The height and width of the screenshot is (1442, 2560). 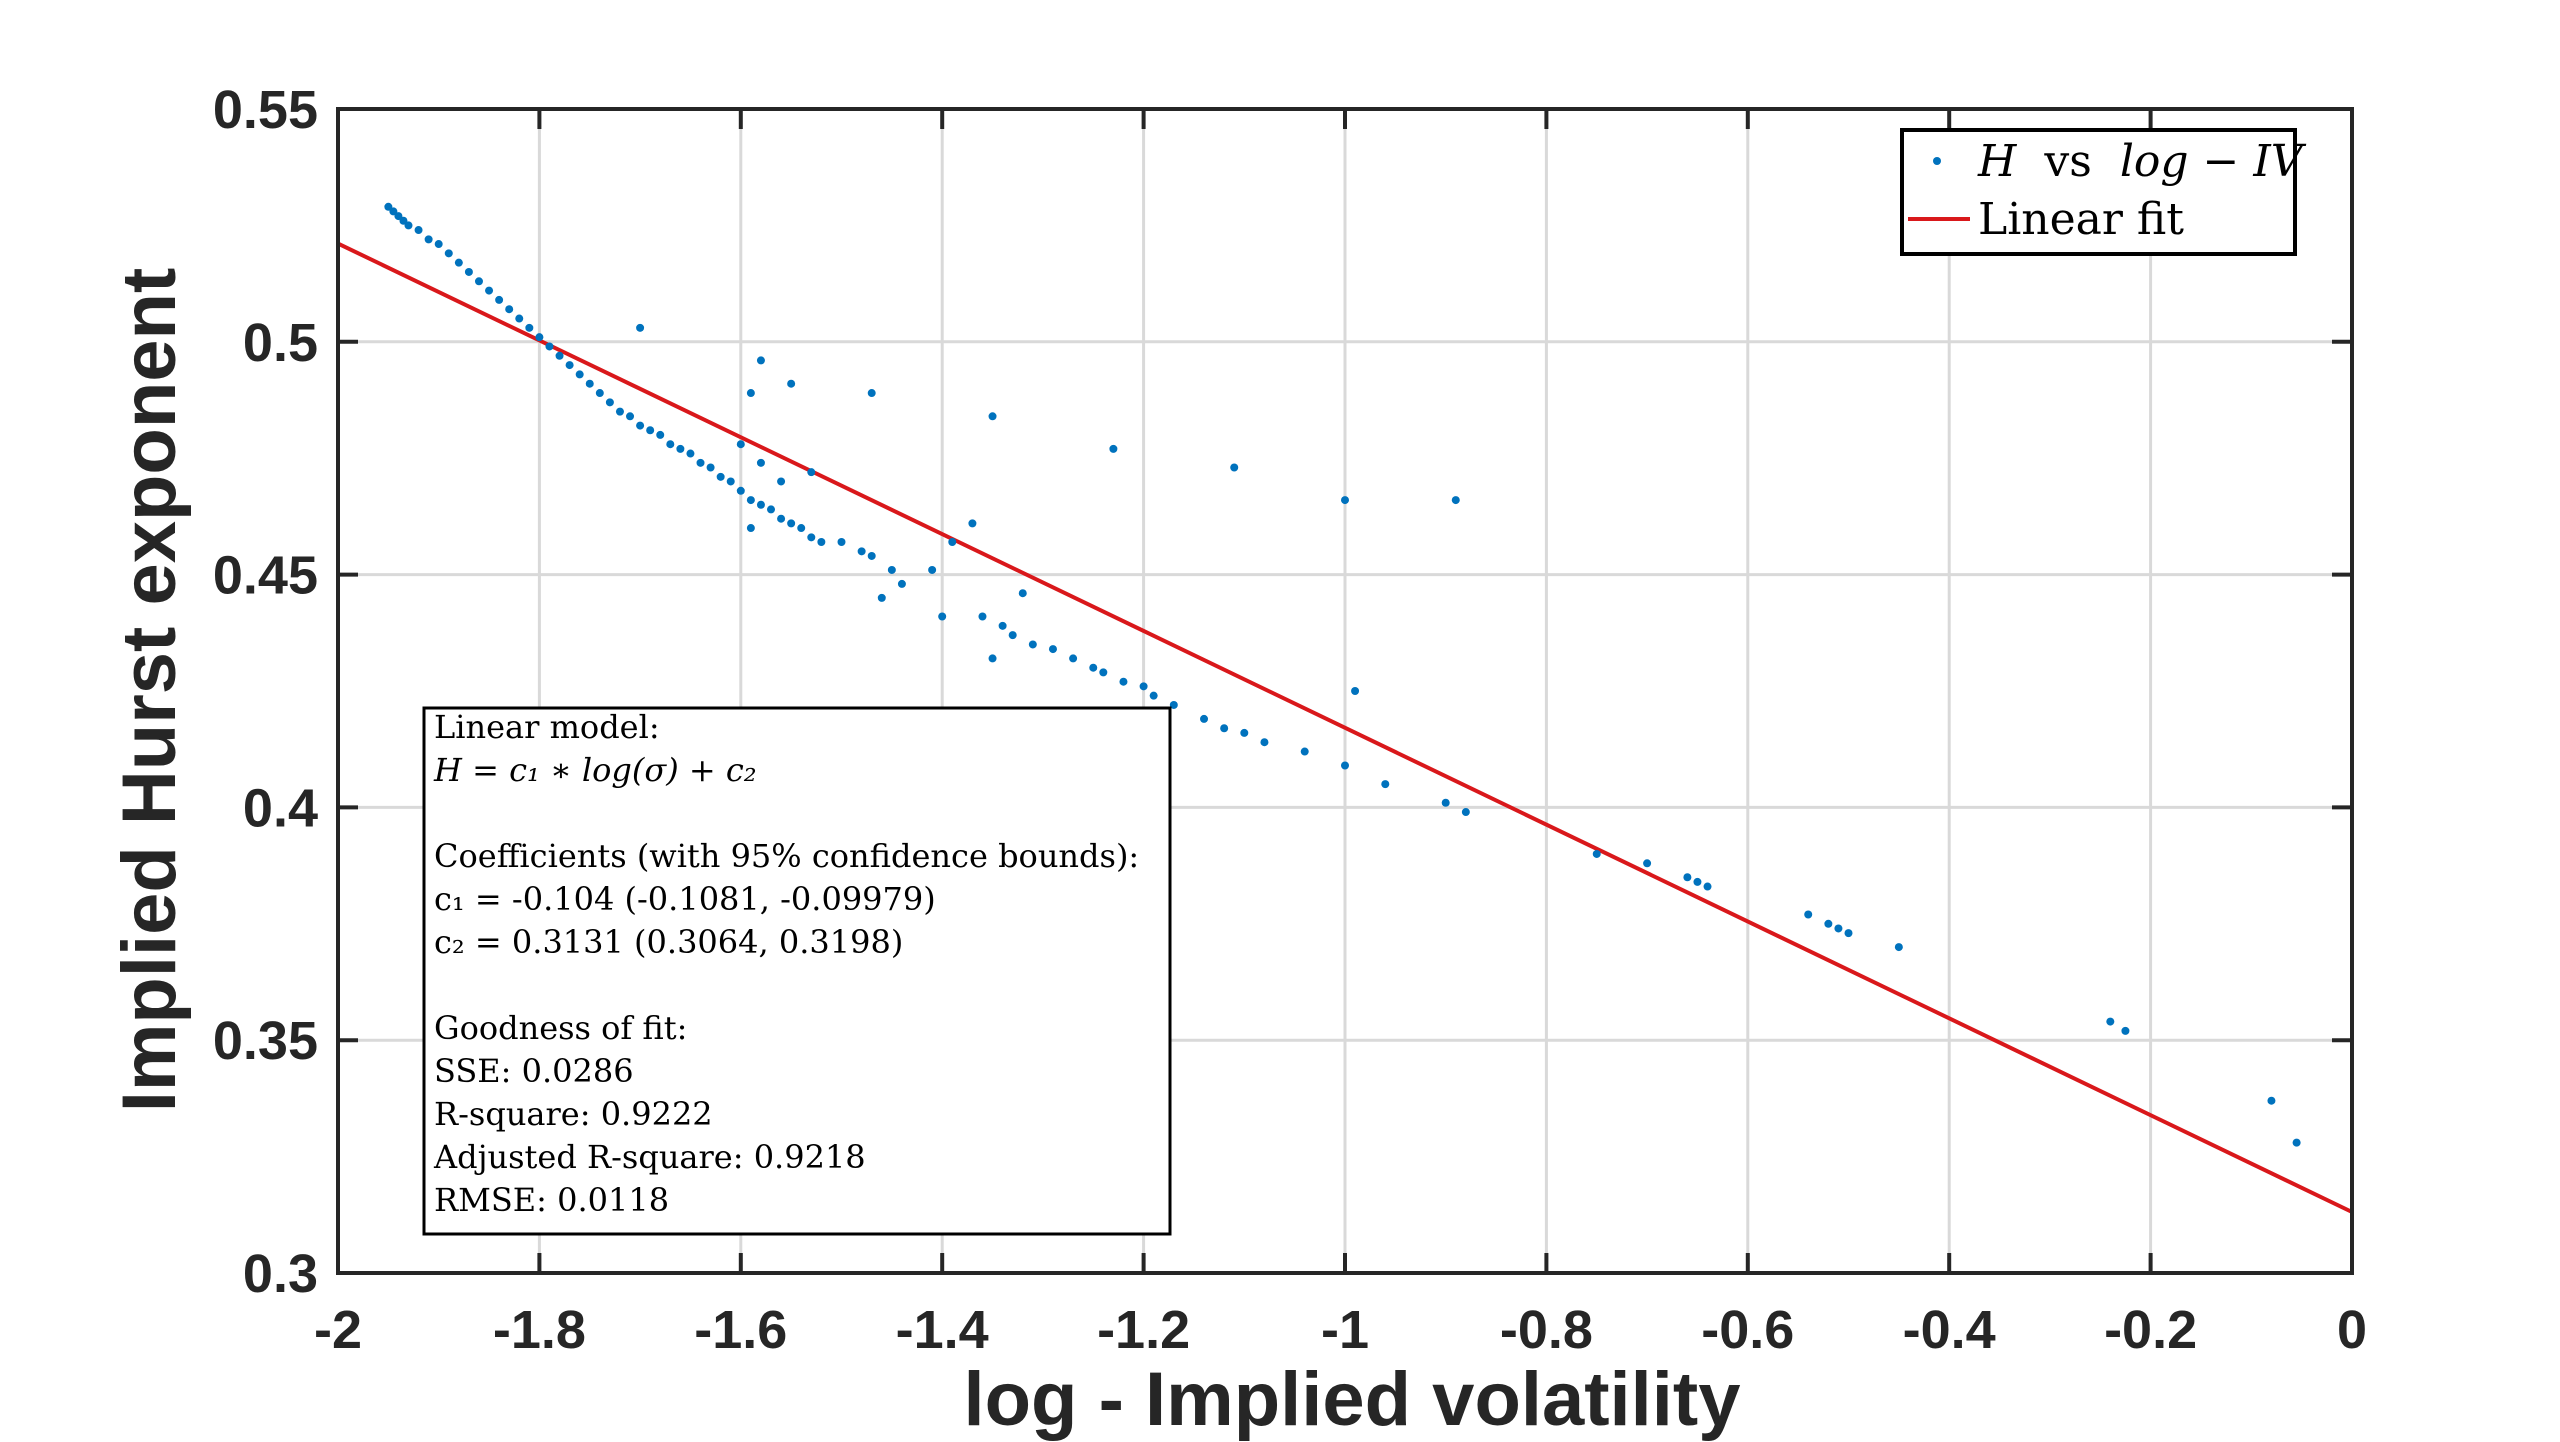 I want to click on legend-scatter-mid: vs, so click(x=2067, y=161).